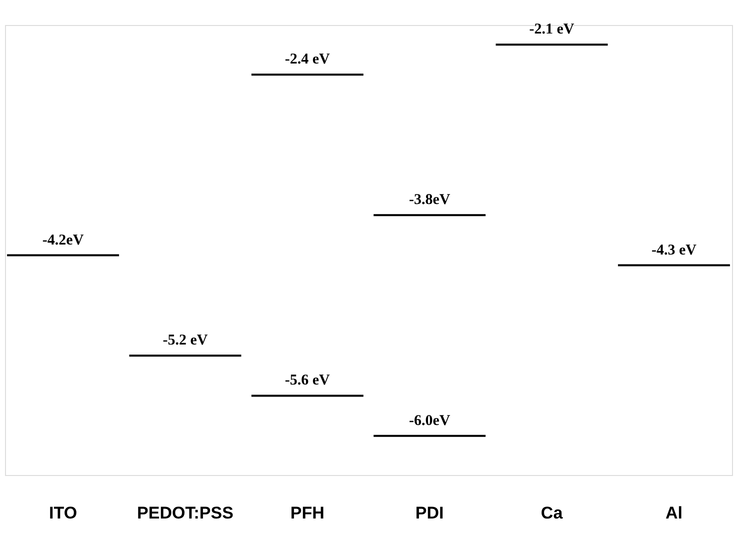  Describe the element at coordinates (63, 240) in the screenshot. I see `data-label: -4.2eV` at that location.